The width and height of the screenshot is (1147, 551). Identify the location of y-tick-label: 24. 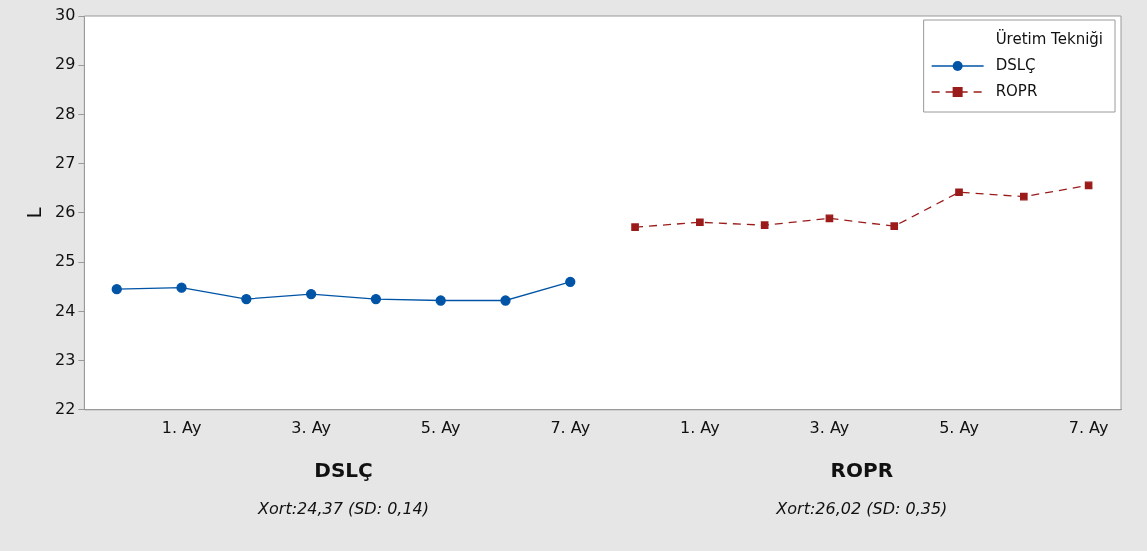
(65, 310).